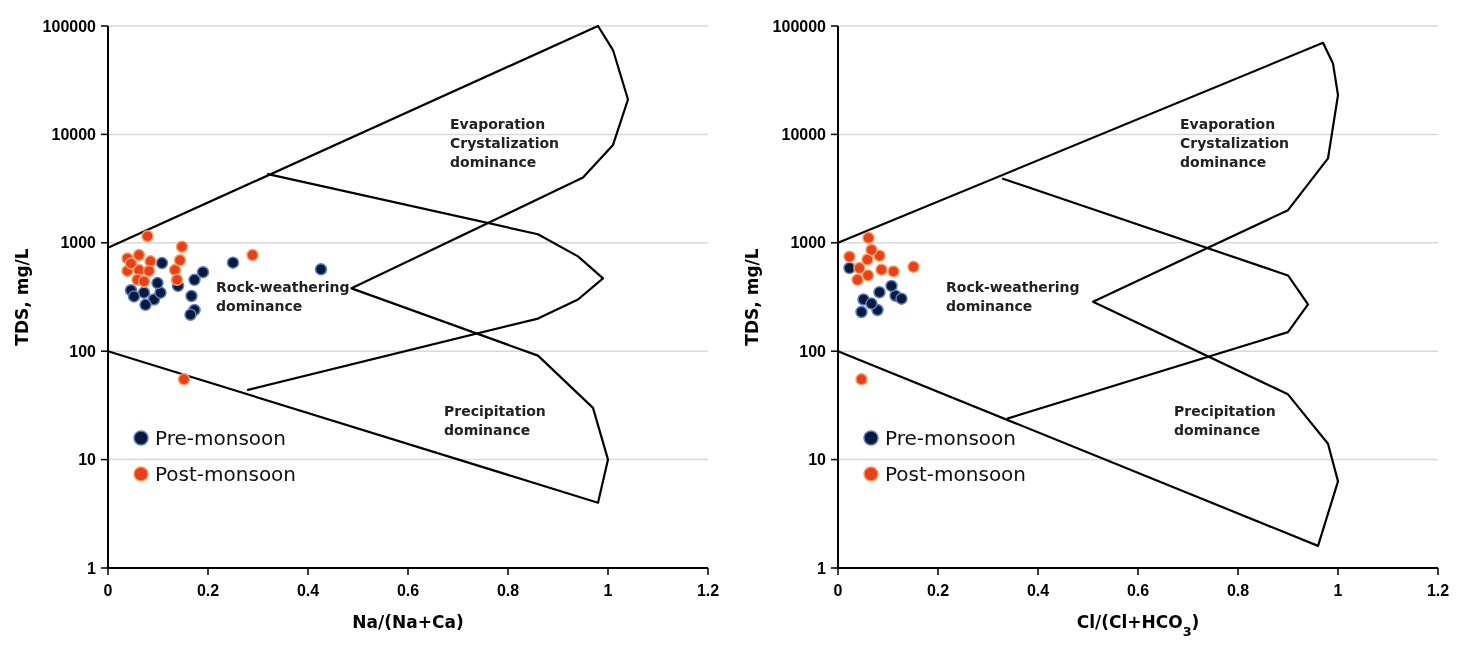 This screenshot has height=647, width=1479. I want to click on x-axis-title: Na/(Na+Ca), so click(408, 622).